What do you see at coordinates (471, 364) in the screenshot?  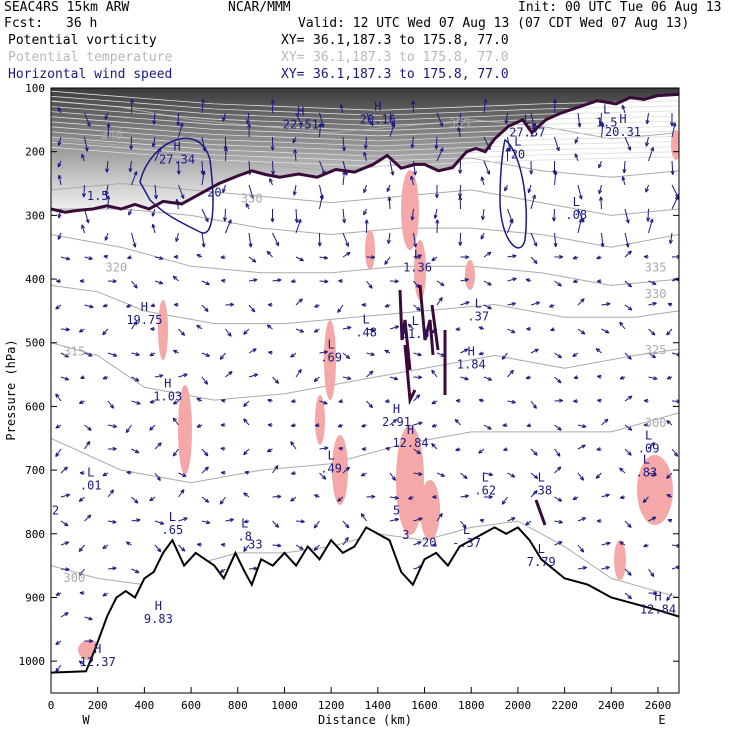 I see `extremum-value-14: 1.84` at bounding box center [471, 364].